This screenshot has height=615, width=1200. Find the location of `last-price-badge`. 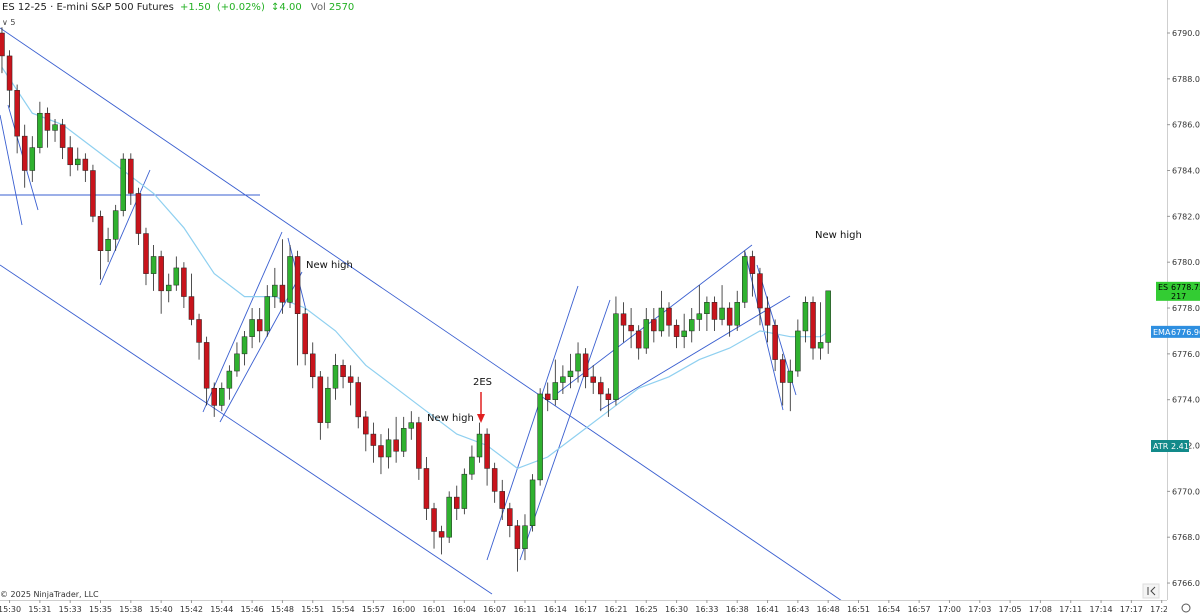

last-price-badge is located at coordinates (1178, 291).